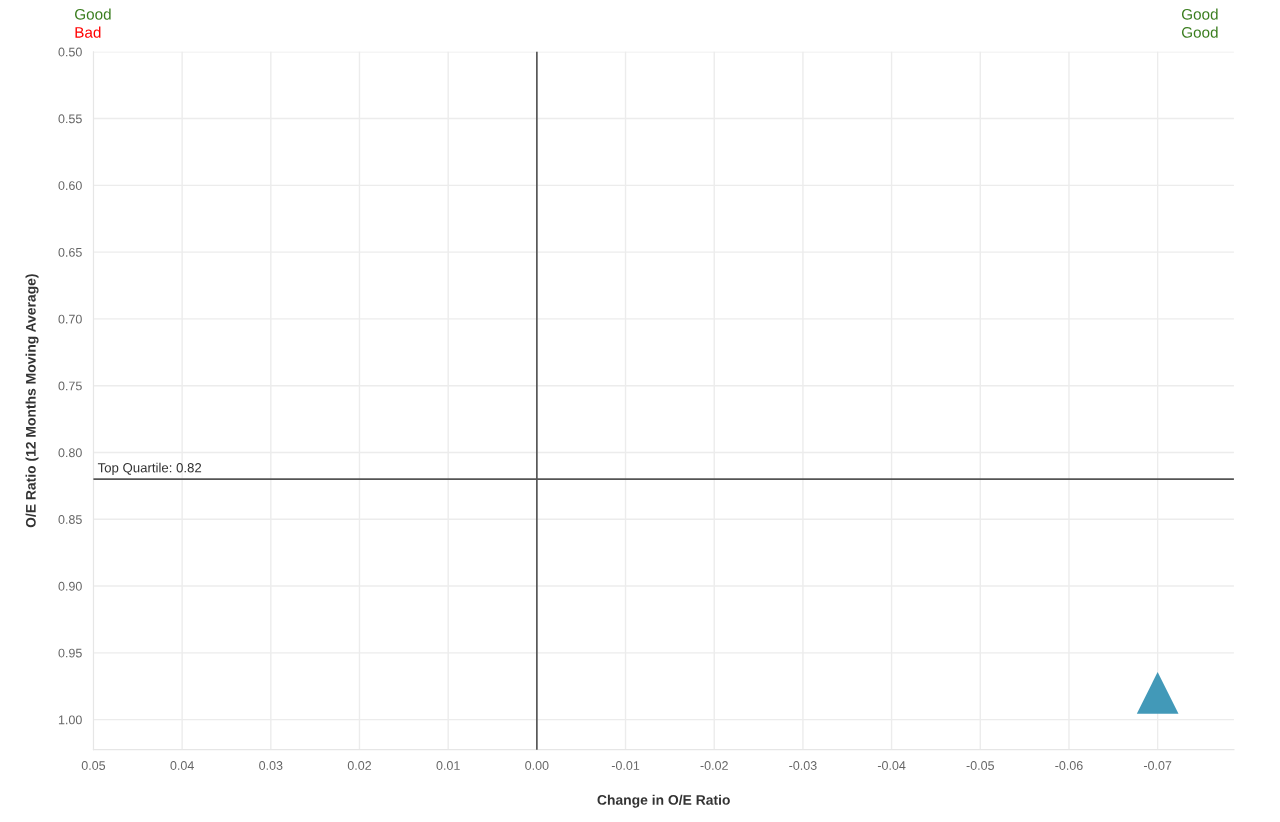 The image size is (1280, 822). Describe the element at coordinates (625, 765) in the screenshot. I see `x-tick-label: -0.01` at that location.